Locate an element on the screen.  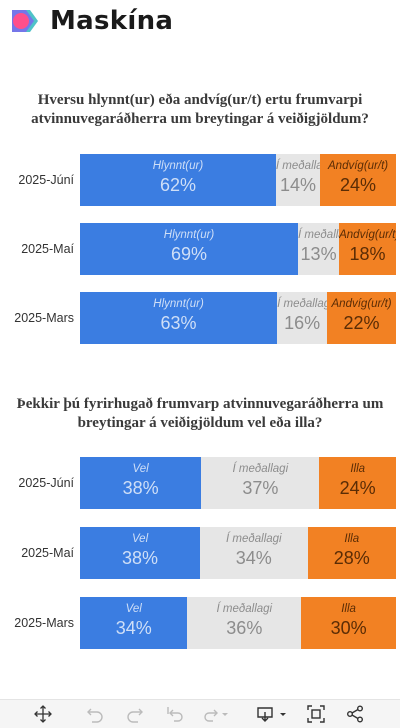
bar-segment: Í meðallagi 16% is located at coordinates (302, 318).